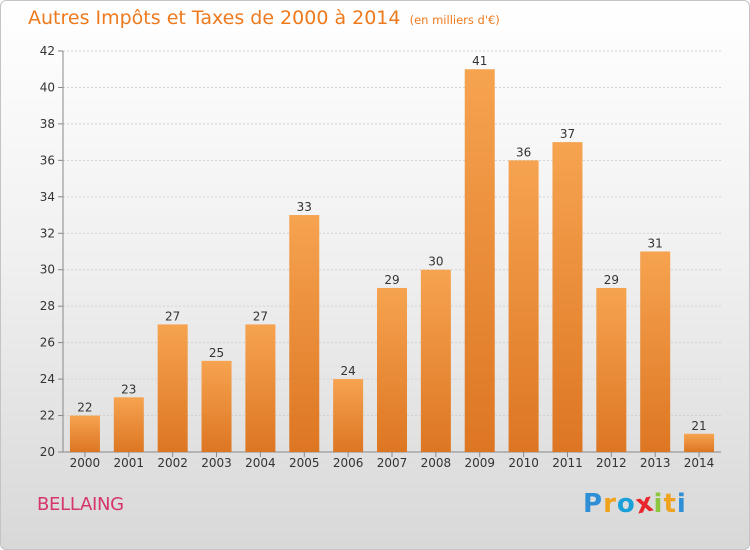 This screenshot has height=550, width=750. I want to click on y-tick-labels: 20 22 24 26 28 30 32 34 36 38 40 42, so click(47, 251).